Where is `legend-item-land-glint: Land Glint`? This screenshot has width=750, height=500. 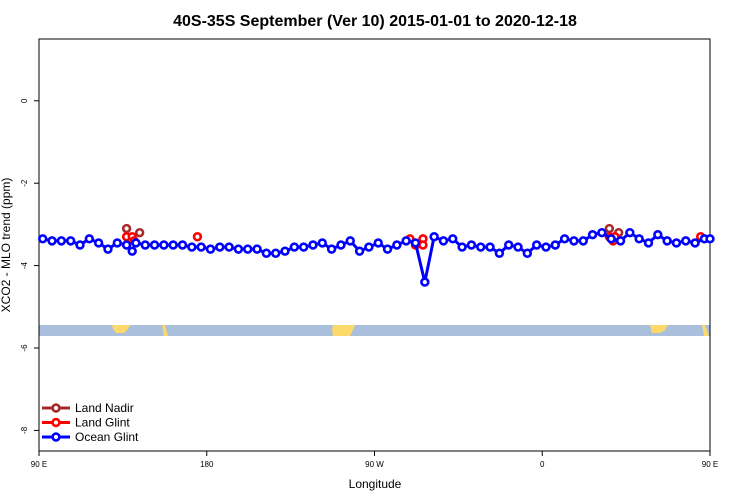
legend-item-land-glint: Land Glint is located at coordinates (86, 423).